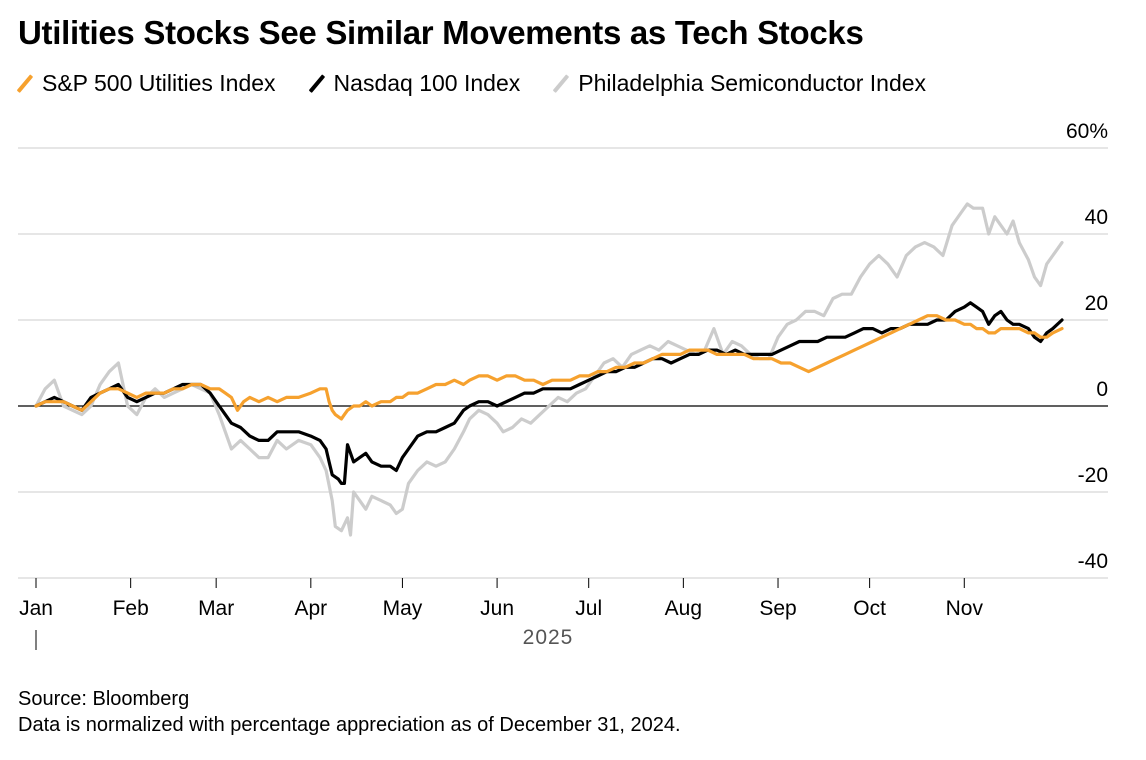 This screenshot has width=1146, height=760. I want to click on legend-item-nasdaq: Nasdaq 100 Index, so click(415, 83).